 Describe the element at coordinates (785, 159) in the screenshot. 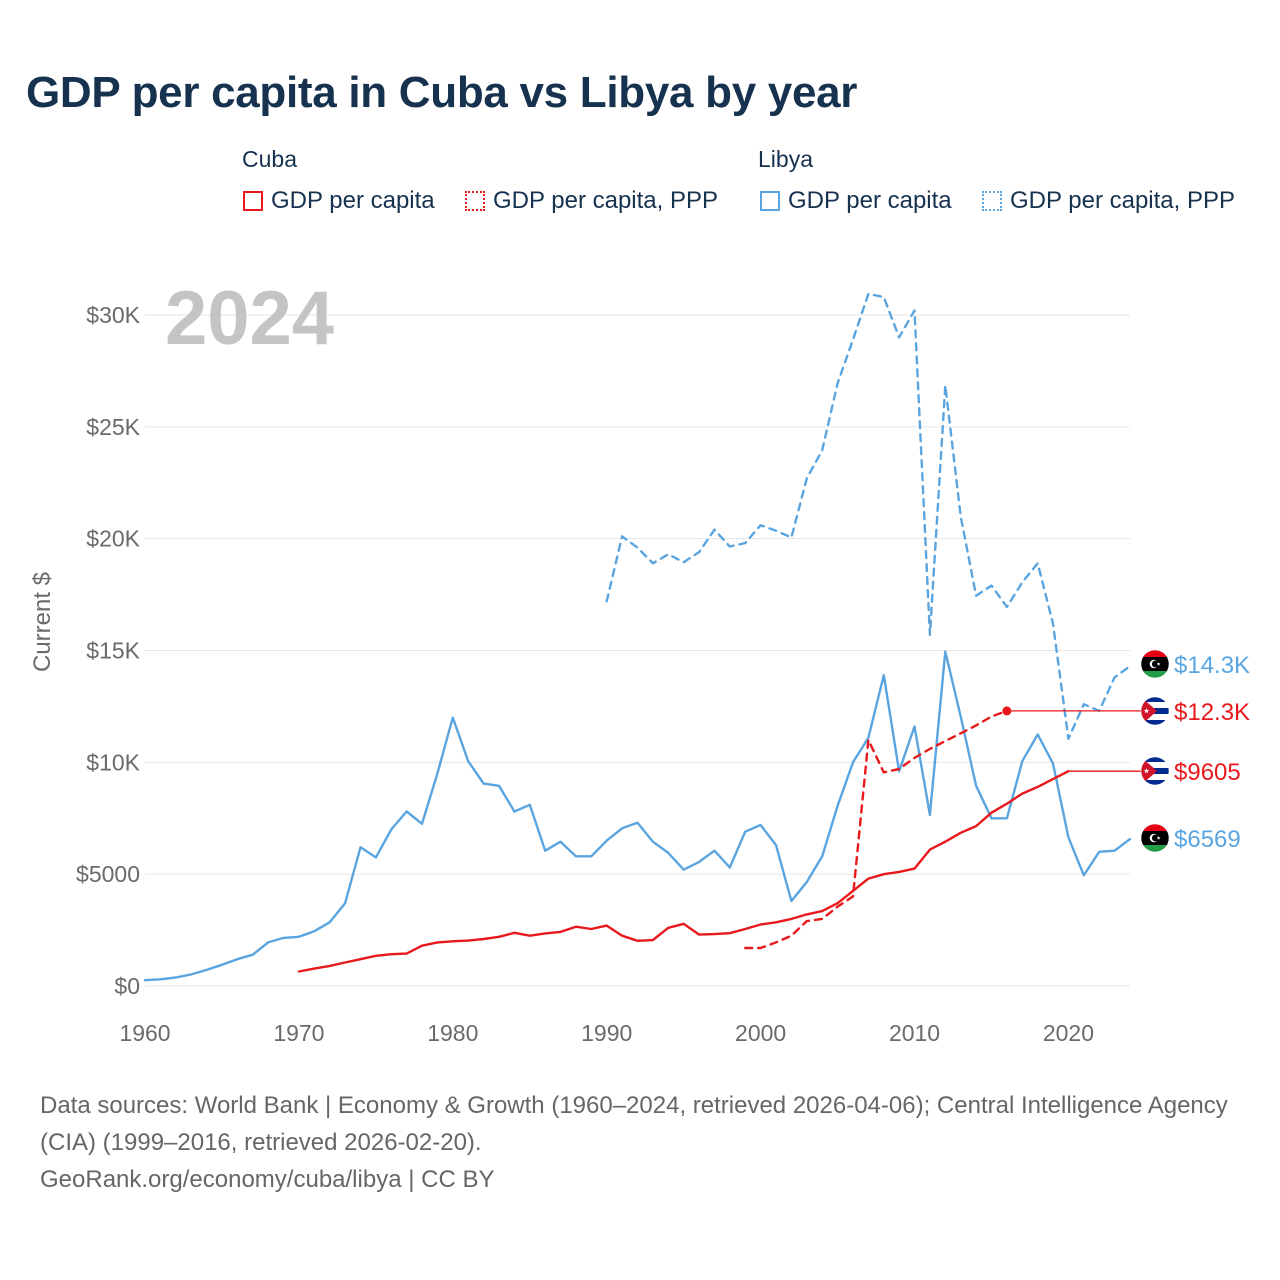

I see `legend-group-libya: Libya` at that location.